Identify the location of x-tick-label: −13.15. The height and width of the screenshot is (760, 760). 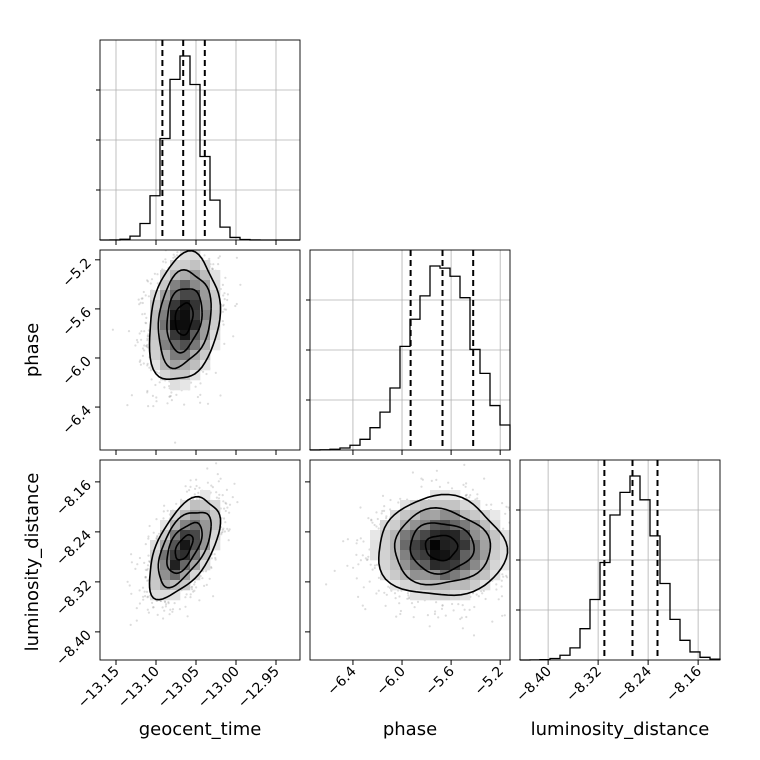
(99, 688).